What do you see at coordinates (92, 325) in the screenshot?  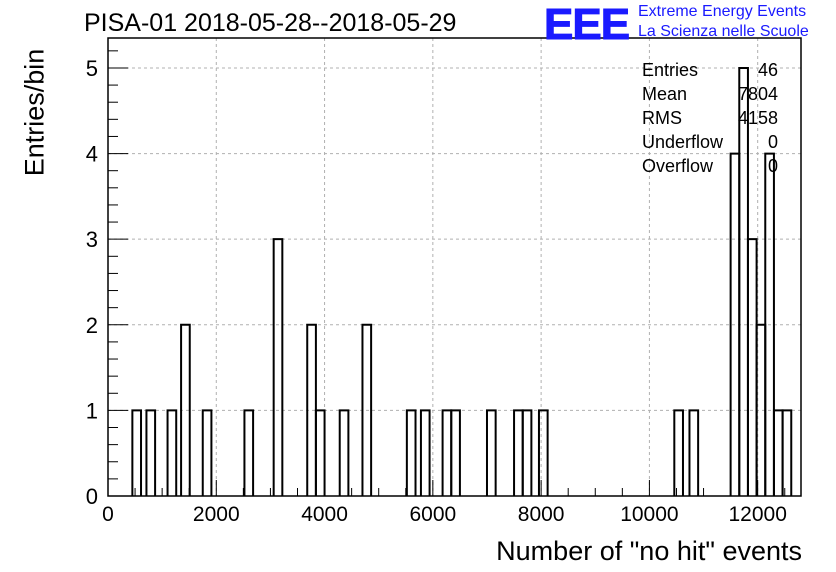 I see `y-tick-label: 2` at bounding box center [92, 325].